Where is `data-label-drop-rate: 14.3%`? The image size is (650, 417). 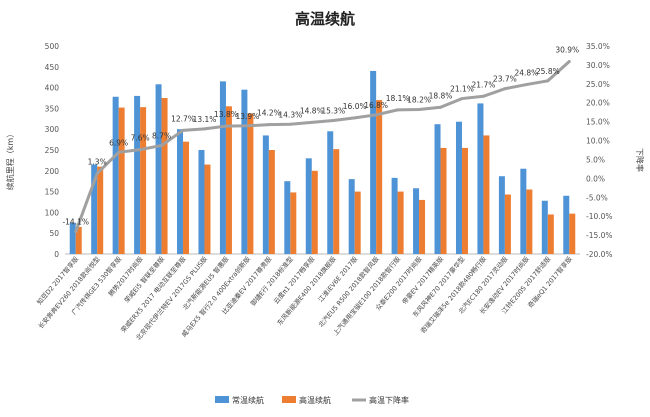
data-label-drop-rate: 14.3% is located at coordinates (290, 114).